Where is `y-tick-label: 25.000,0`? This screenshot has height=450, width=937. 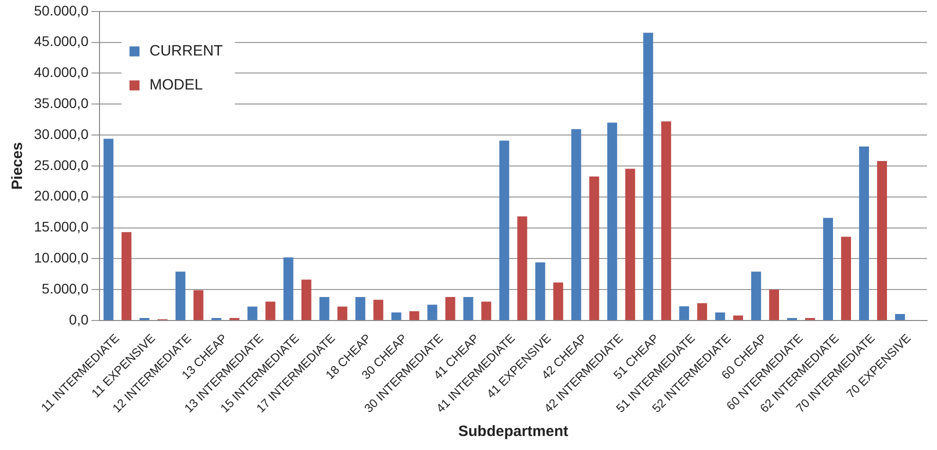 y-tick-label: 25.000,0 is located at coordinates (61, 164).